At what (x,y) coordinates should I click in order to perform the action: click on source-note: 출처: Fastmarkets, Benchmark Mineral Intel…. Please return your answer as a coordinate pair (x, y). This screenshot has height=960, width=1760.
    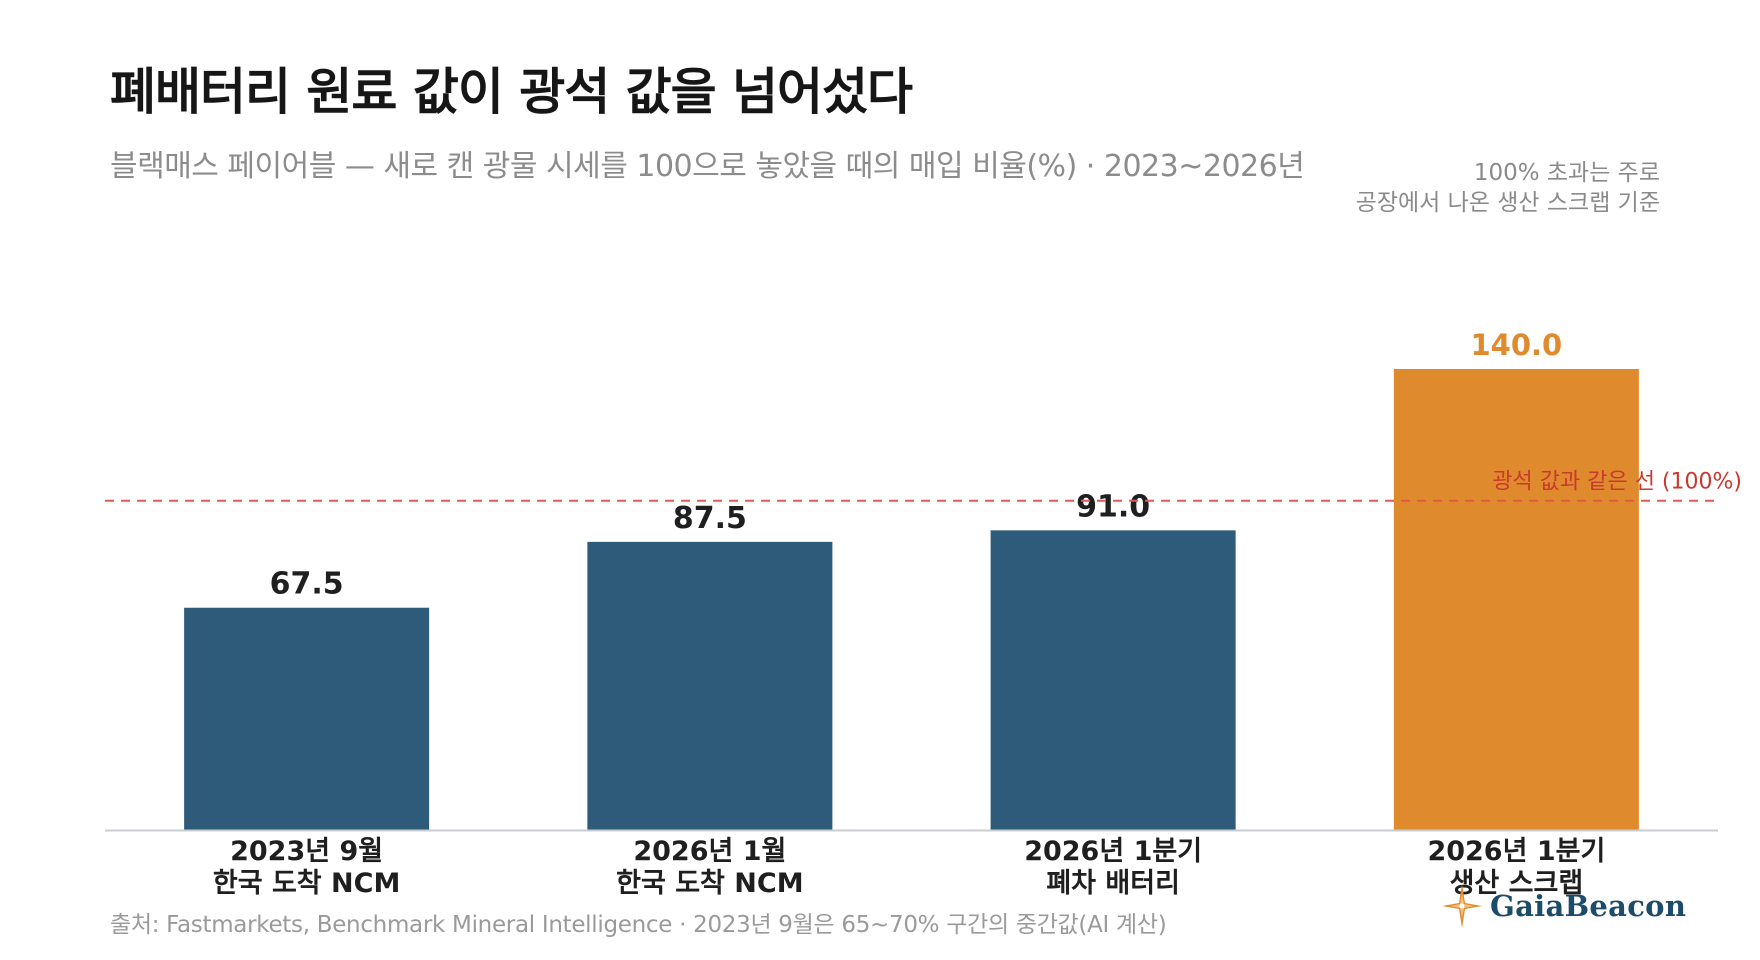
    Looking at the image, I should click on (638, 925).